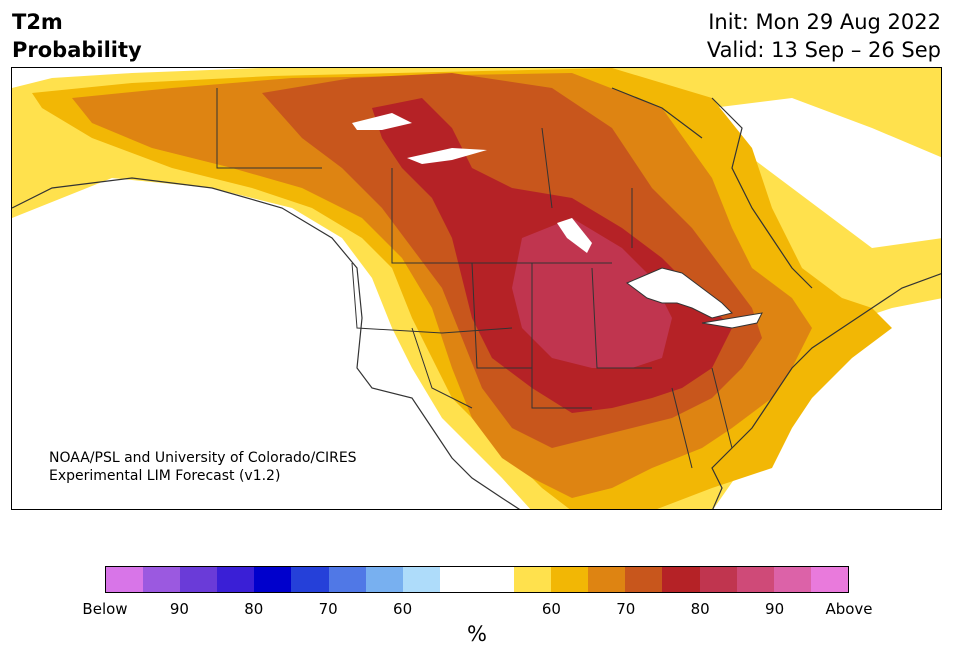 The image size is (953, 659). Describe the element at coordinates (849, 609) in the screenshot. I see `colorbar-tick-label: Above` at that location.